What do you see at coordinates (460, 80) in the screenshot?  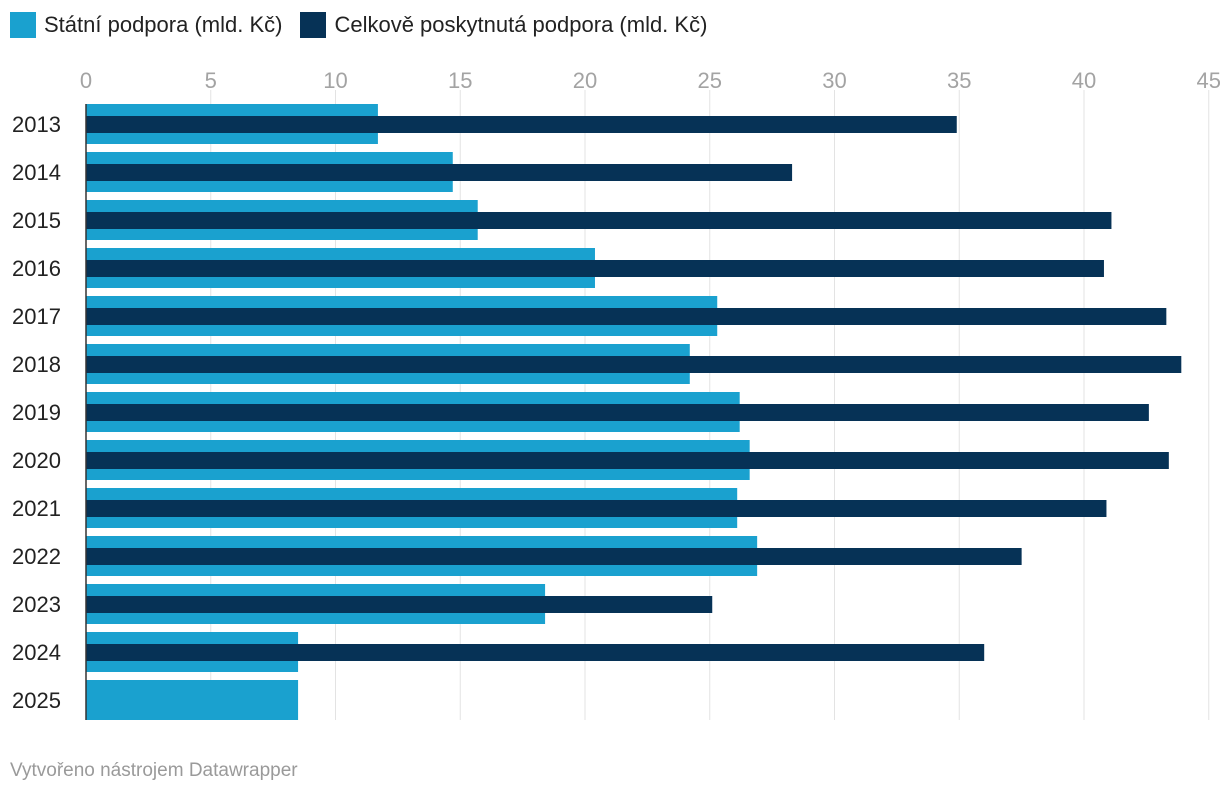 I see `x-tick-label: 15` at bounding box center [460, 80].